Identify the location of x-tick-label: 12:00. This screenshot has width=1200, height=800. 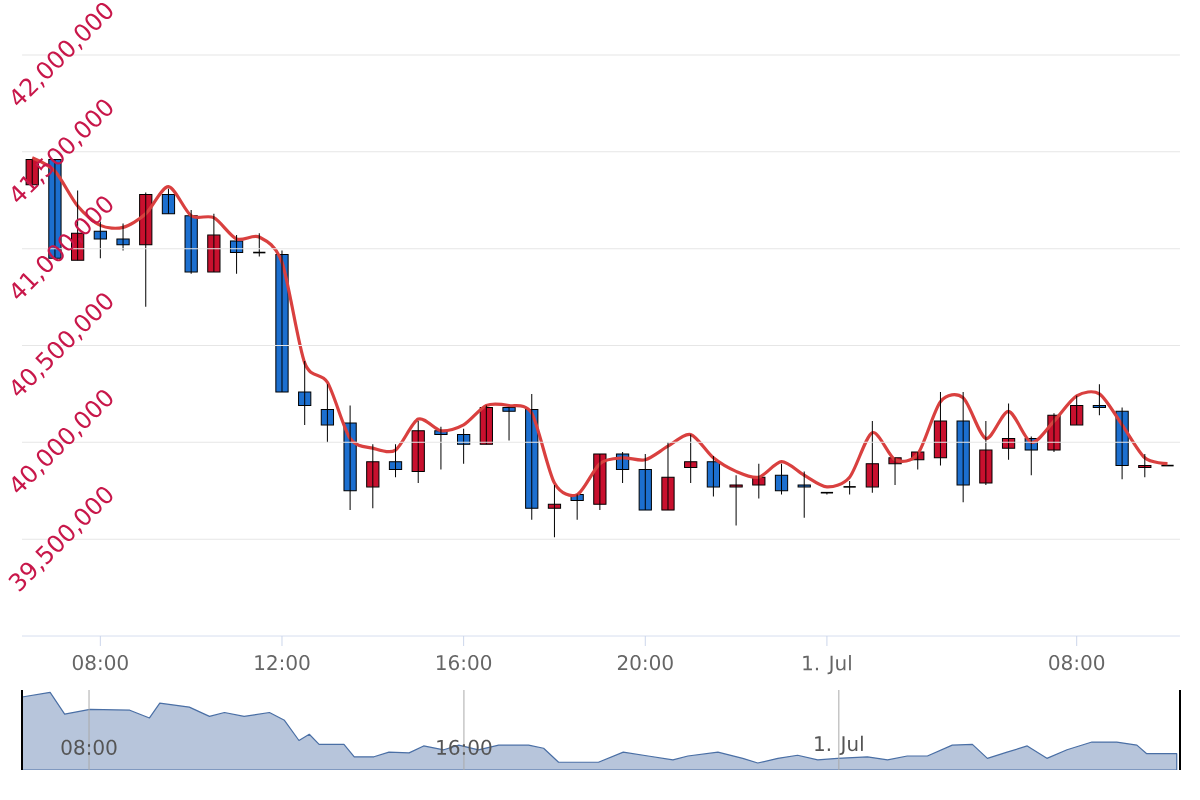
(282, 663).